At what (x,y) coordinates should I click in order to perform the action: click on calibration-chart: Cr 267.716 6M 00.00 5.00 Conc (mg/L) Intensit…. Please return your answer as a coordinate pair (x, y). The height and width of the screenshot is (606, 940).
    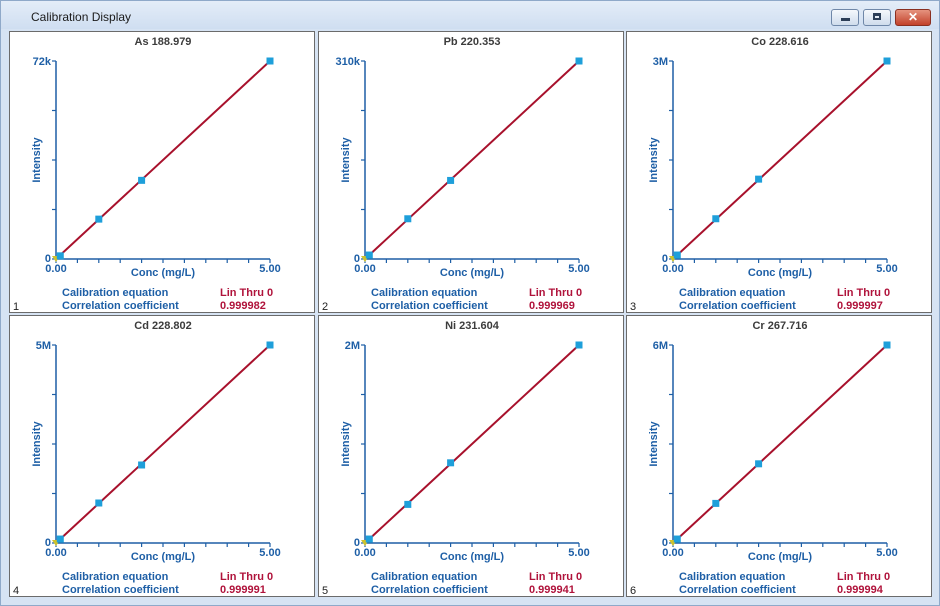
    Looking at the image, I should click on (764, 458).